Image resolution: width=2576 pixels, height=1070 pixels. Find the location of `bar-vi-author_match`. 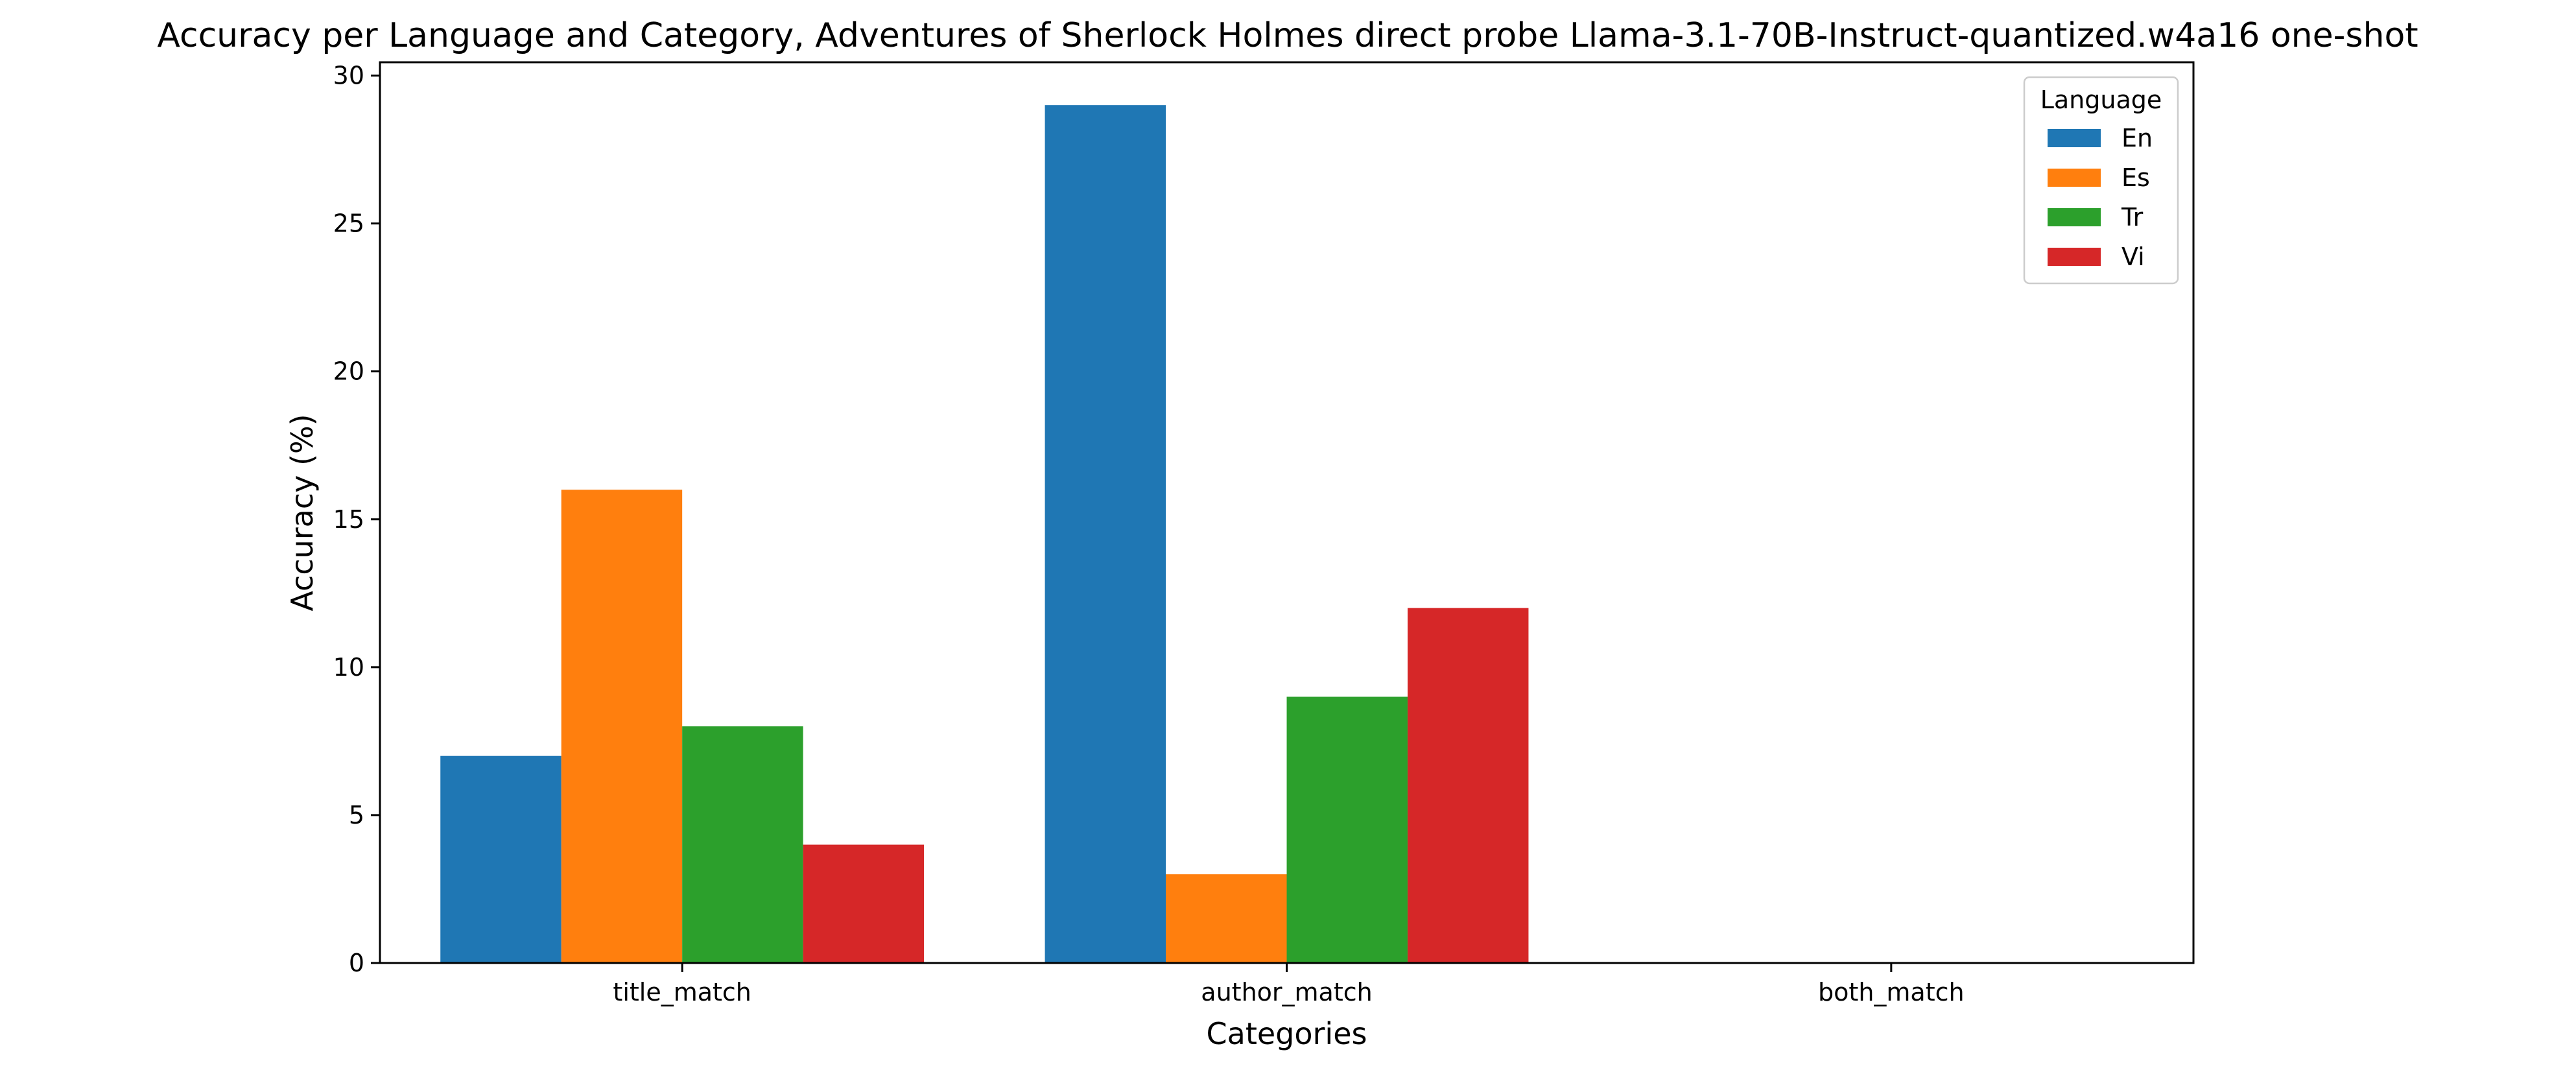

bar-vi-author_match is located at coordinates (1468, 785).